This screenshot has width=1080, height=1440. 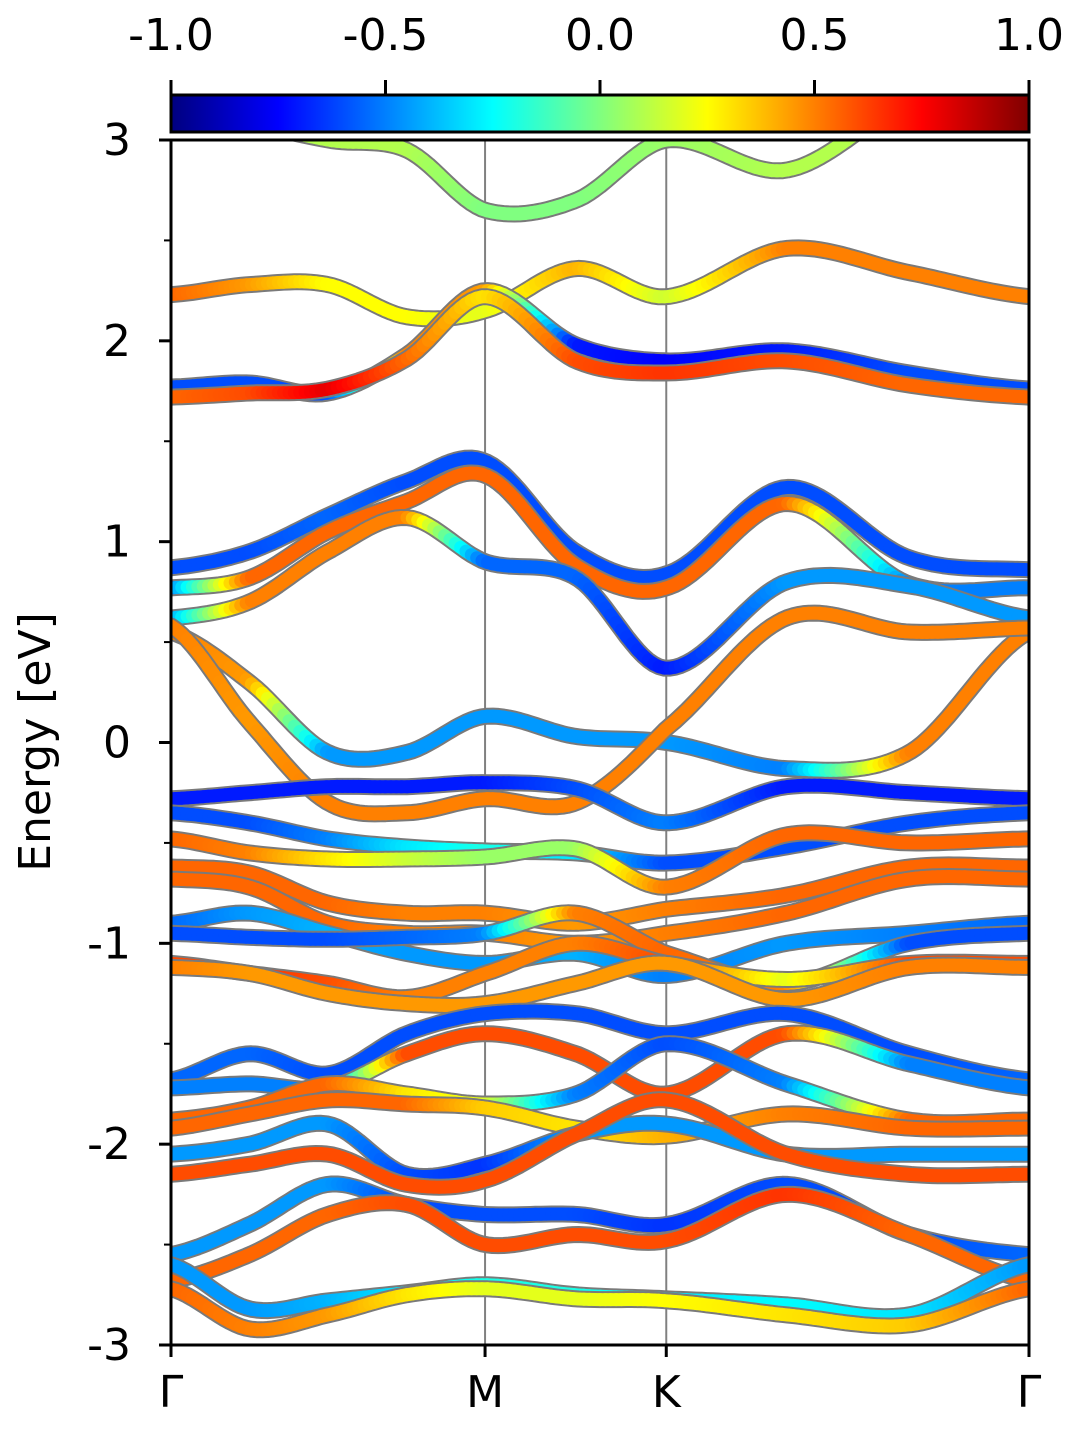 I want to click on colorbar-gradient, so click(x=600, y=113).